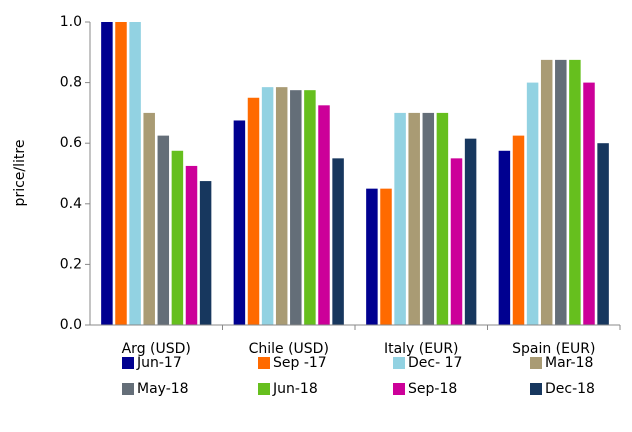 The image size is (632, 432). What do you see at coordinates (159, 363) in the screenshot?
I see `legend-label: Jun-17` at bounding box center [159, 363].